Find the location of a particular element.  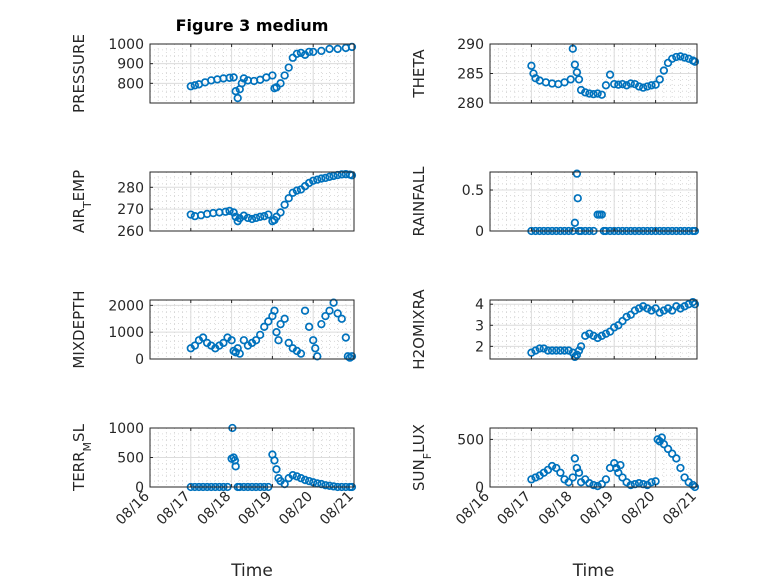

x-tick-label: 08/17 is located at coordinates (174, 509).